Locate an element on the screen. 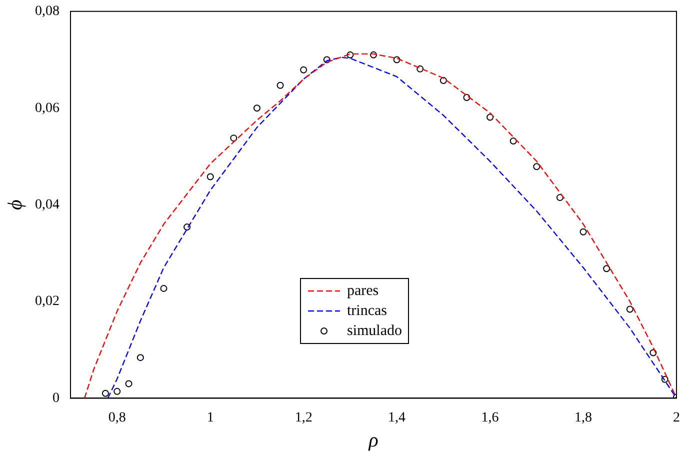 This screenshot has height=453, width=683. x-tick-label: 1,8 is located at coordinates (583, 418).